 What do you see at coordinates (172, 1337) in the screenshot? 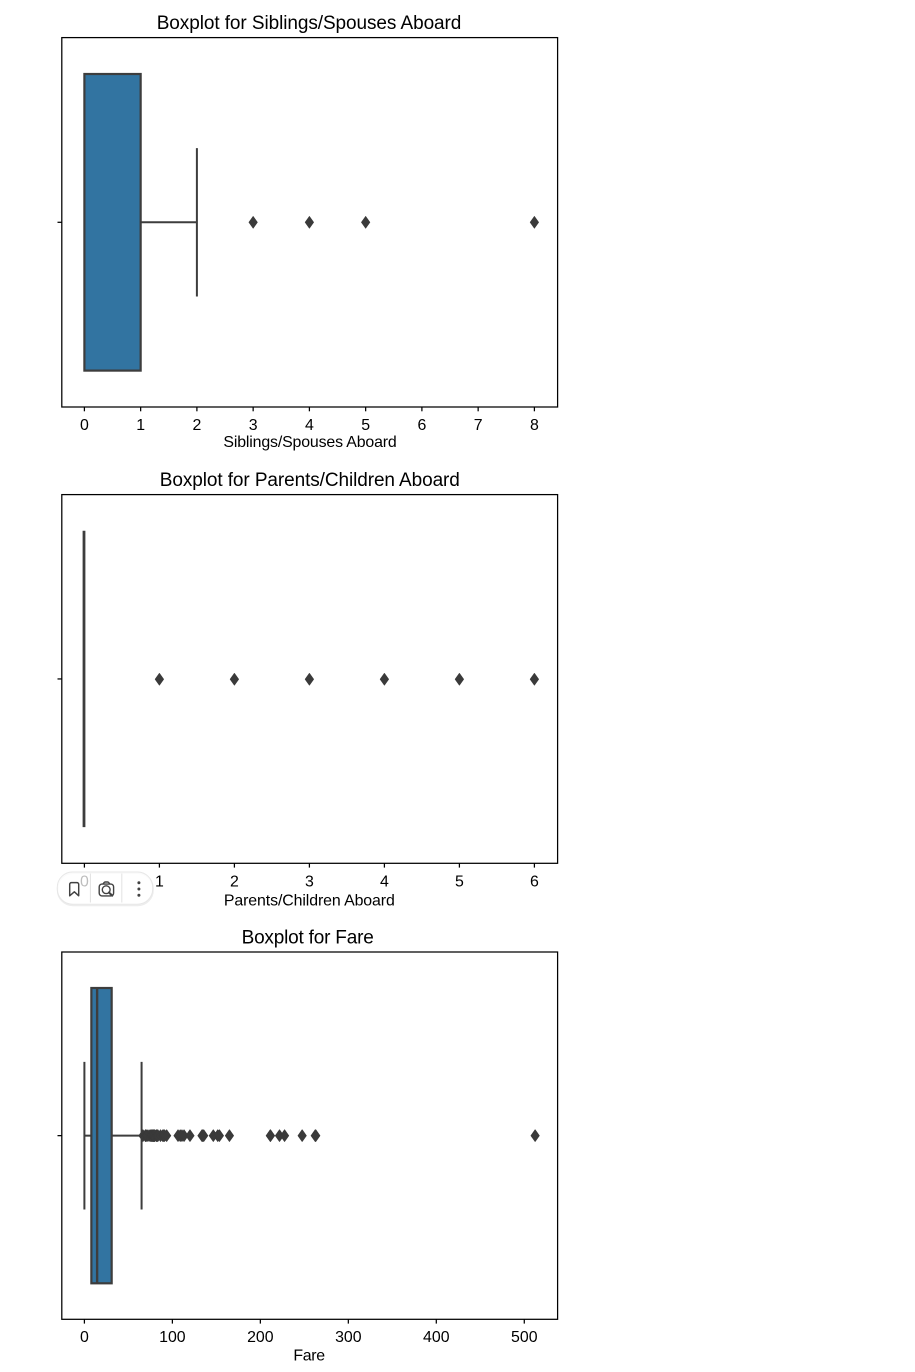
I see `svg-text: 100` at bounding box center [172, 1337].